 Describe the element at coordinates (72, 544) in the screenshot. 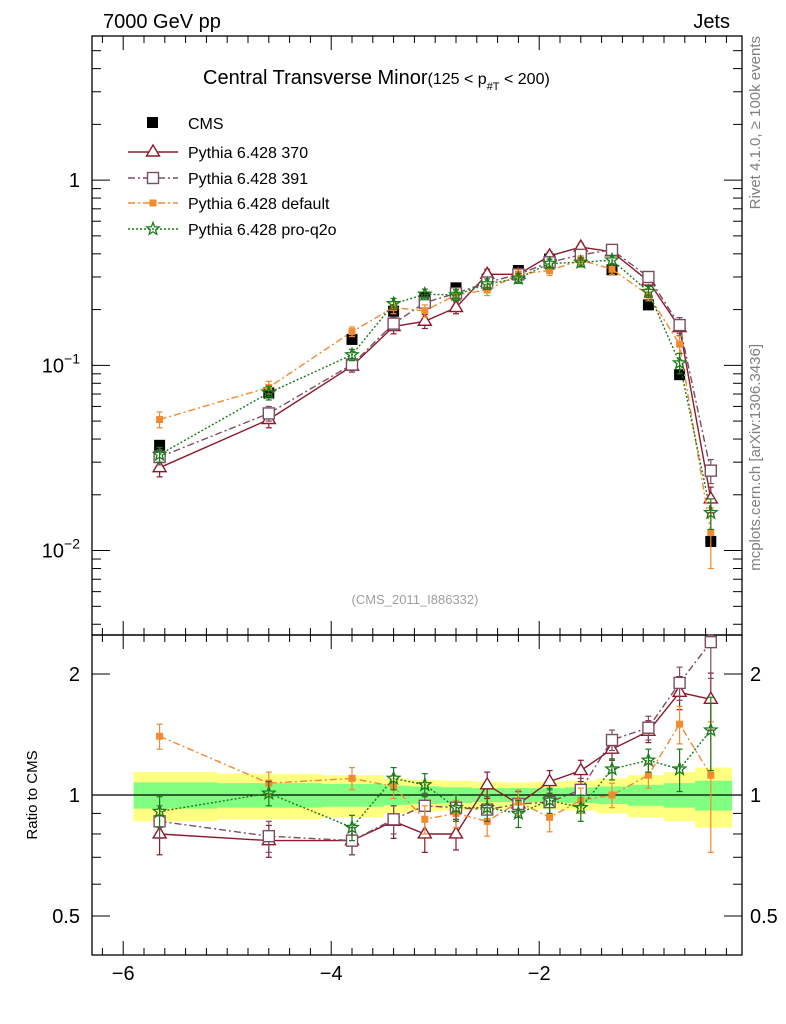

I see `main-ytick-exp: −2` at that location.